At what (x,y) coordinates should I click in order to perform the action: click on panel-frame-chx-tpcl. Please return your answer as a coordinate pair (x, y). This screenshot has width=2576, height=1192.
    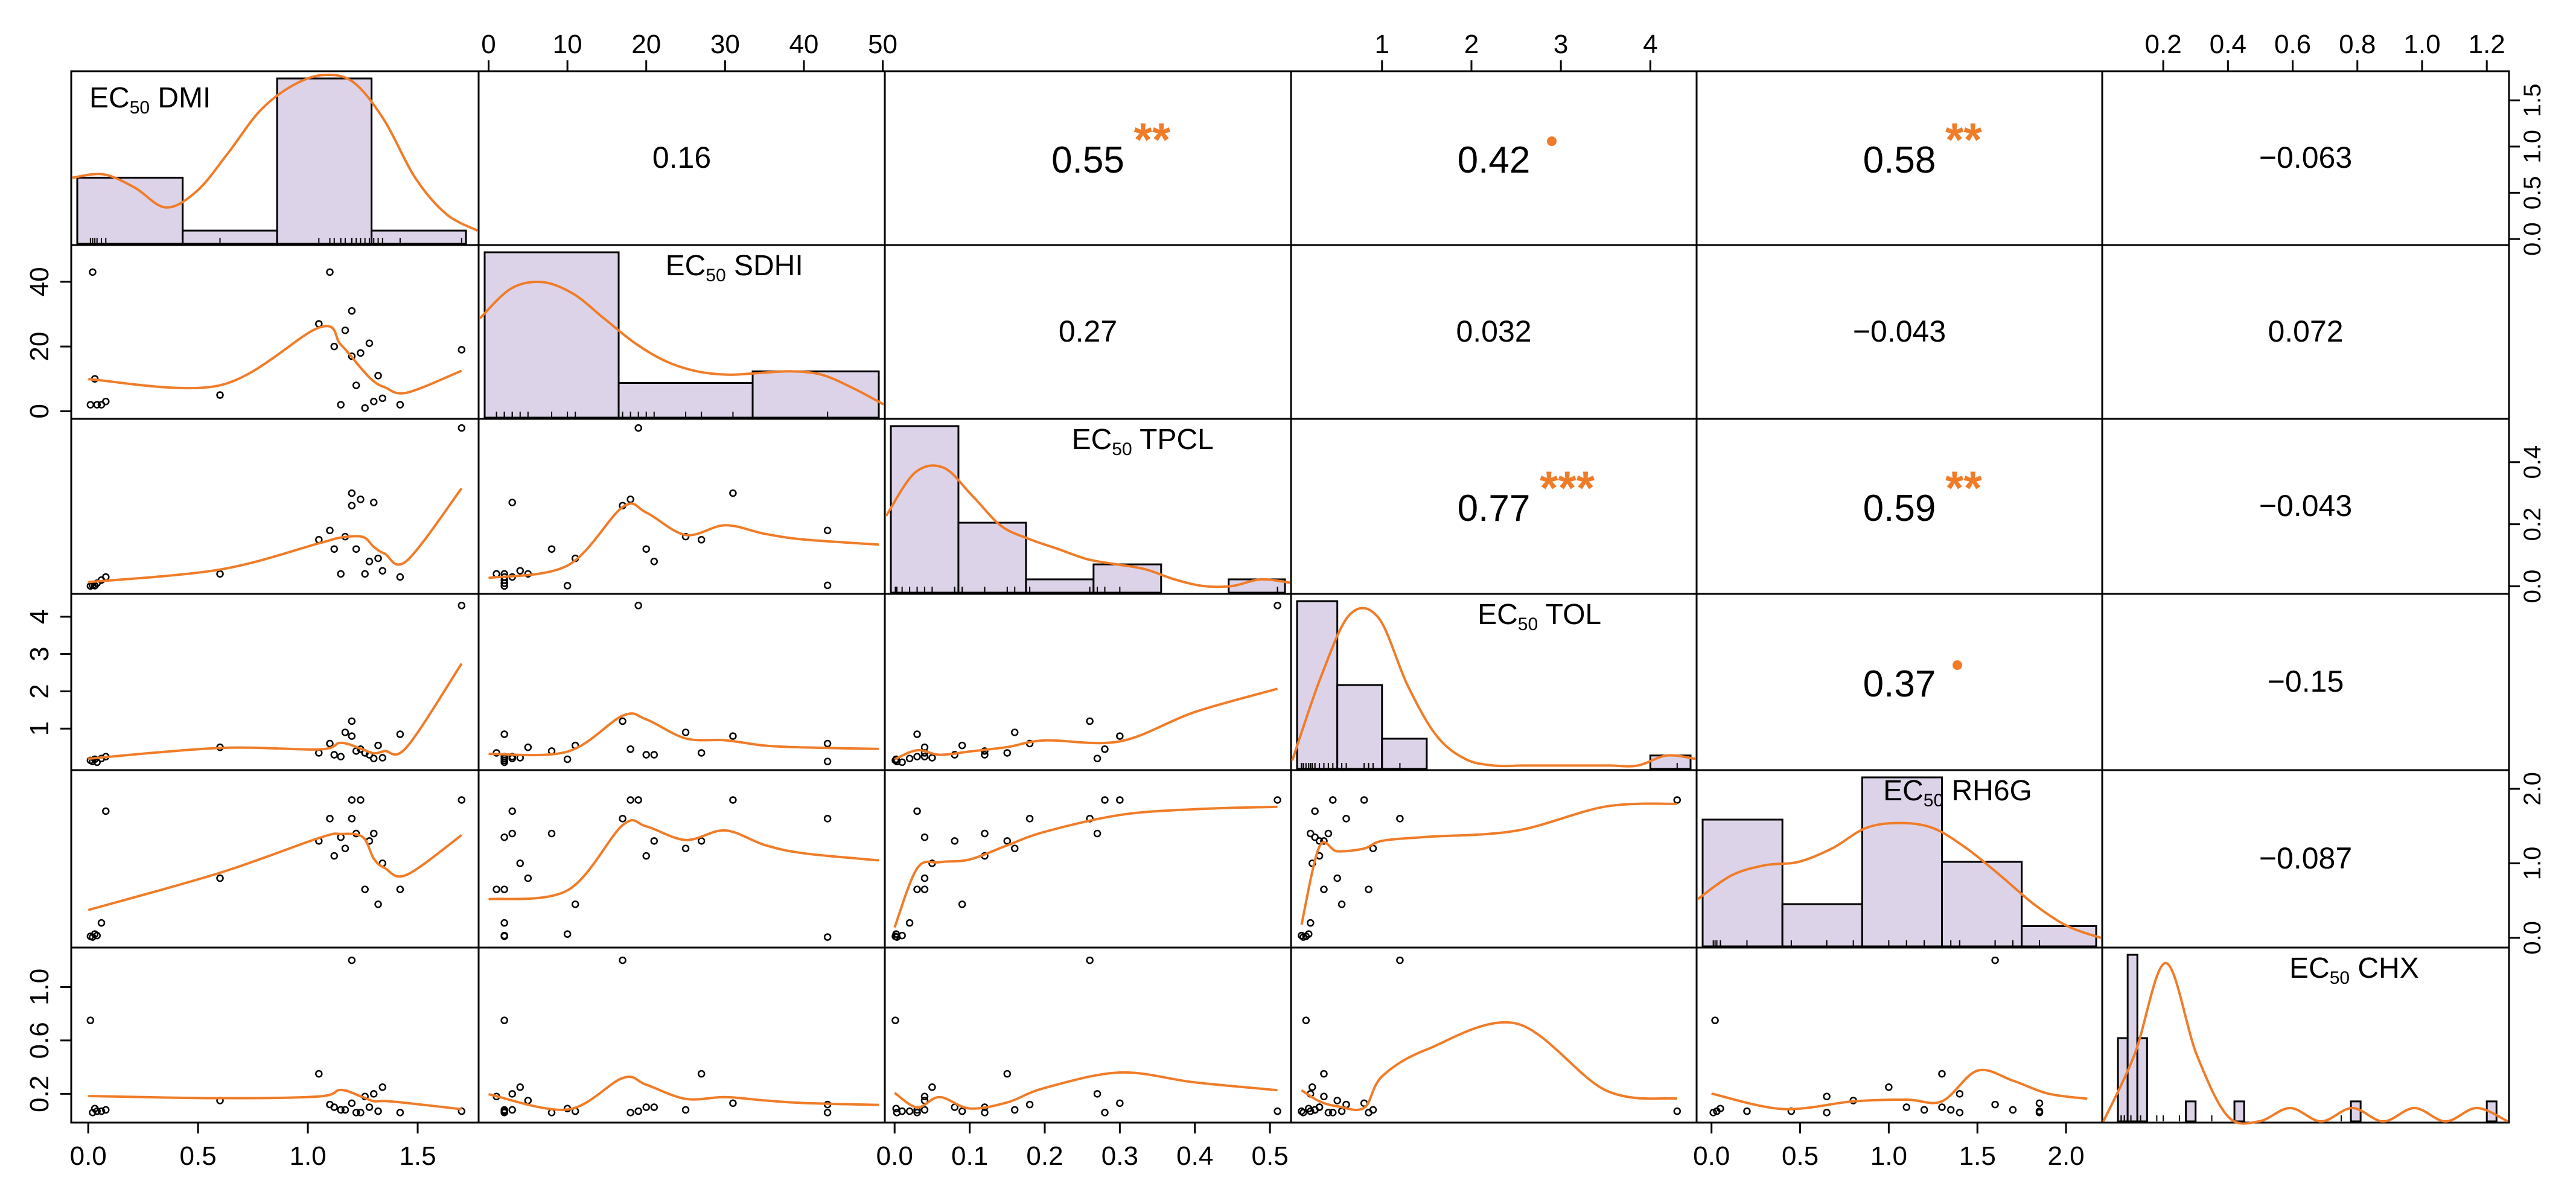
    Looking at the image, I should click on (1088, 1035).